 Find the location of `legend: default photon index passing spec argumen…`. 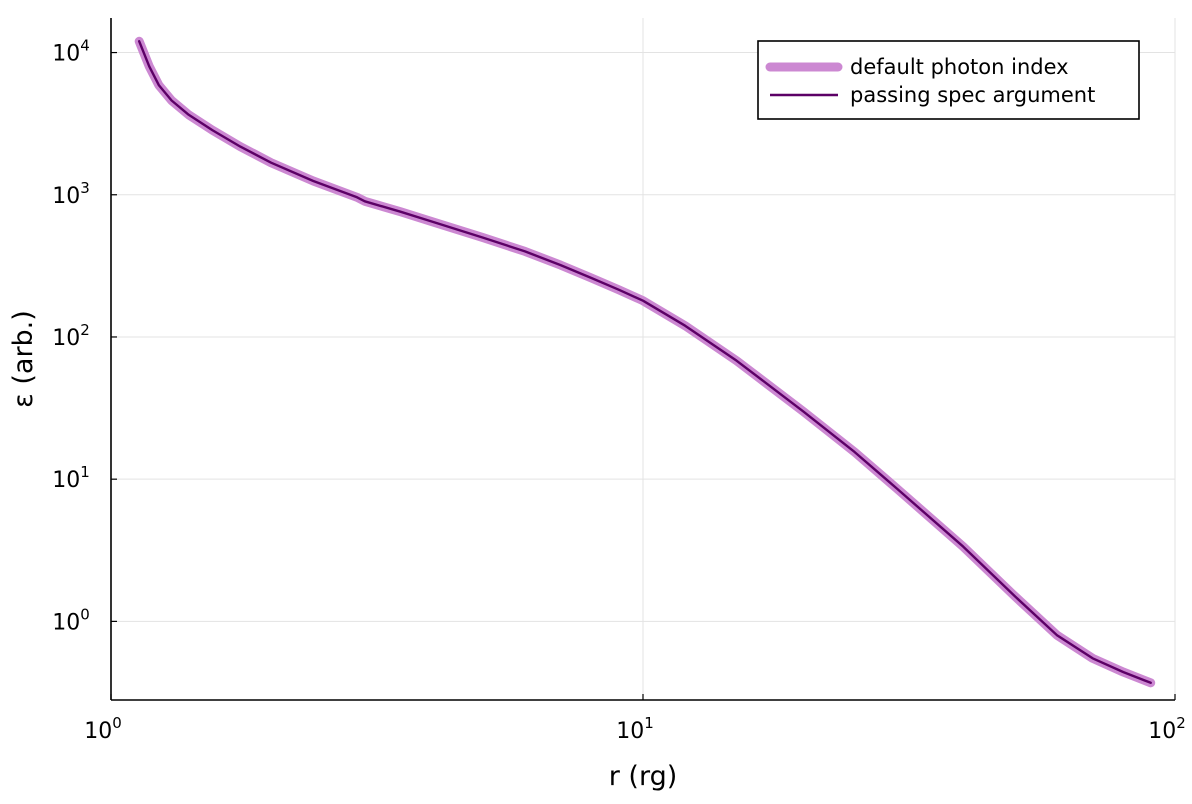

legend: default photon index passing spec argumen… is located at coordinates (948, 80).